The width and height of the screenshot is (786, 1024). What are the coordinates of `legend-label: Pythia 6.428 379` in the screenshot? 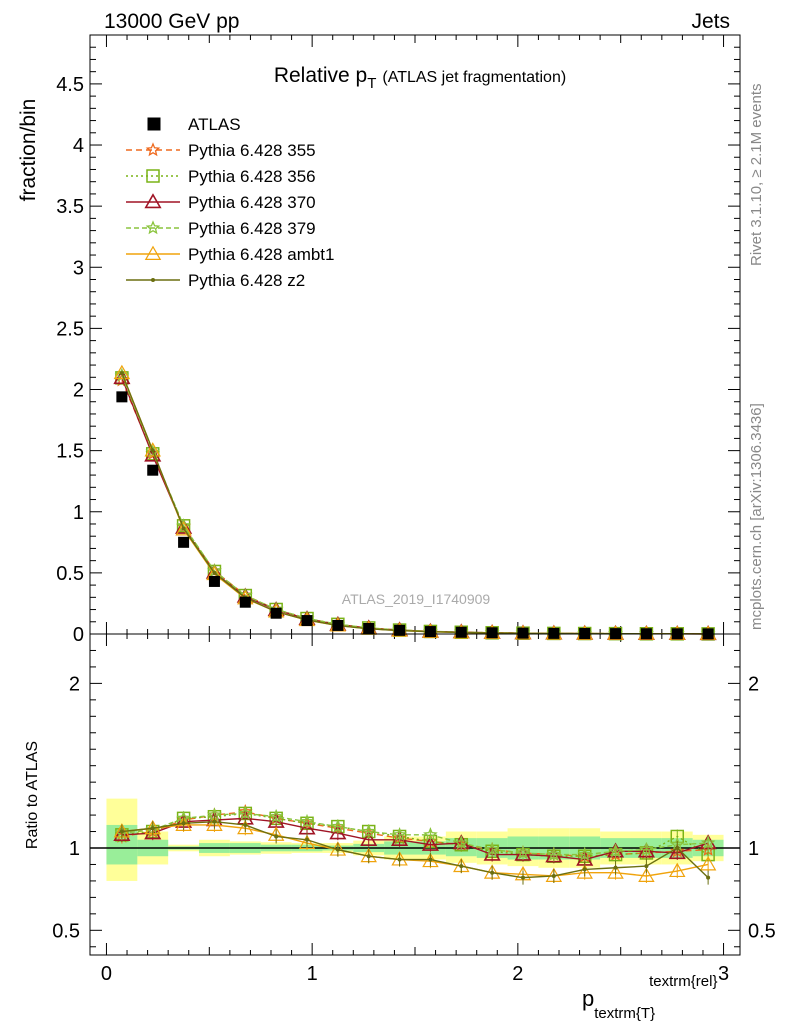 It's located at (252, 228).